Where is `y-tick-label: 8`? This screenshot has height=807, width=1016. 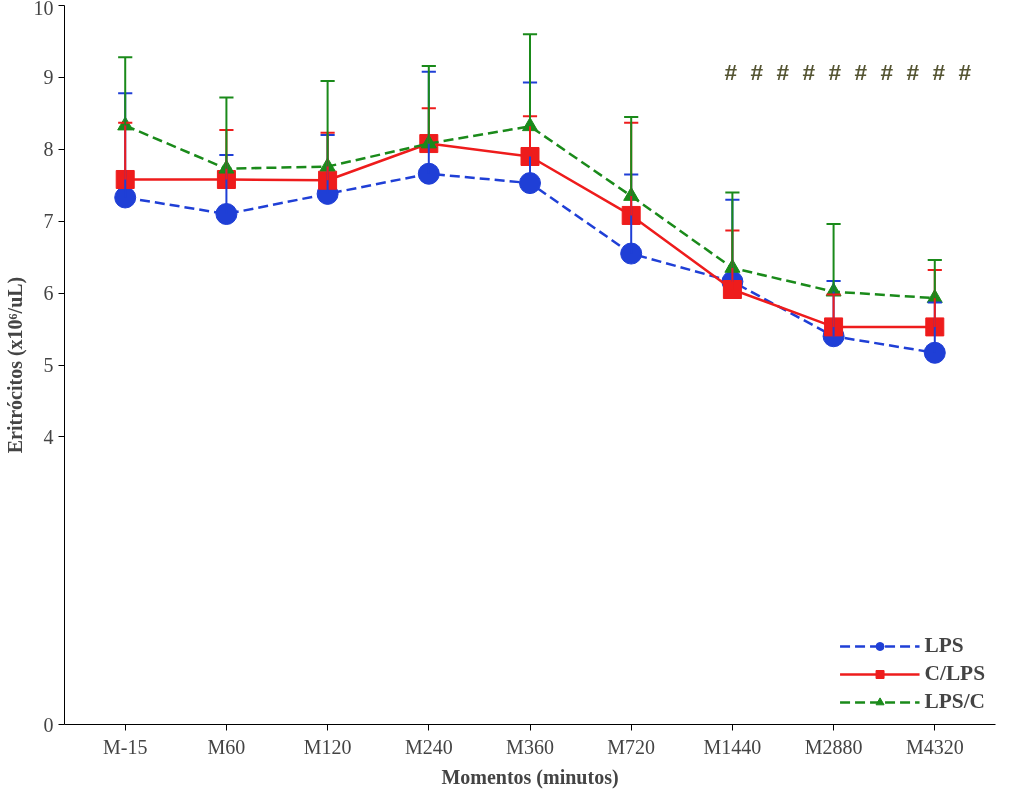 y-tick-label: 8 is located at coordinates (48, 149).